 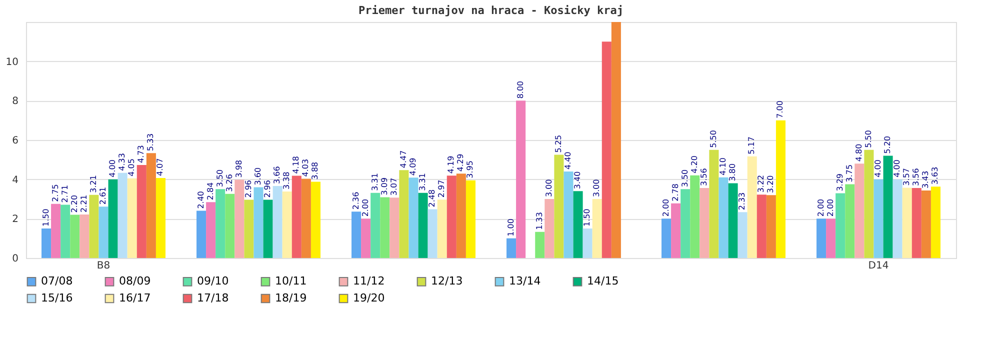 I want to click on data-label: 4.20, so click(x=694, y=165).